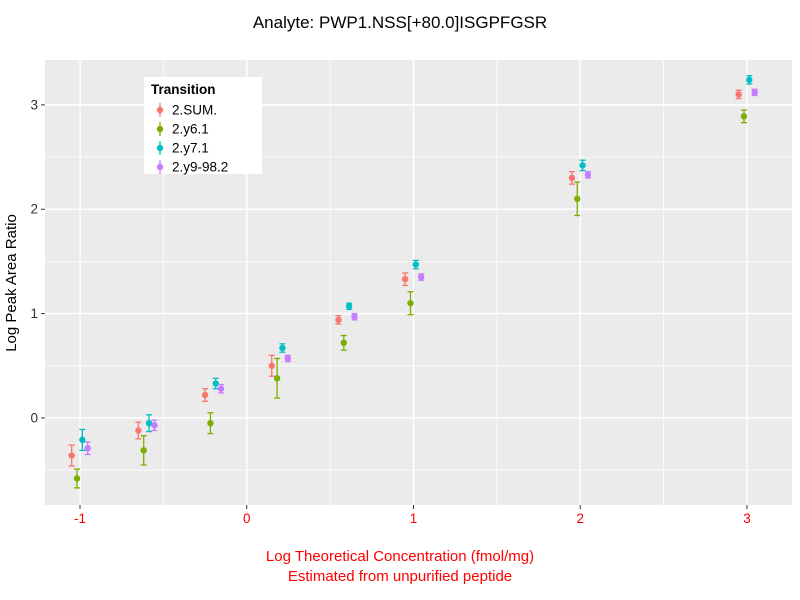 The width and height of the screenshot is (800, 600). What do you see at coordinates (11, 283) in the screenshot?
I see `y-axis-label: Log Peak Area Ratio` at bounding box center [11, 283].